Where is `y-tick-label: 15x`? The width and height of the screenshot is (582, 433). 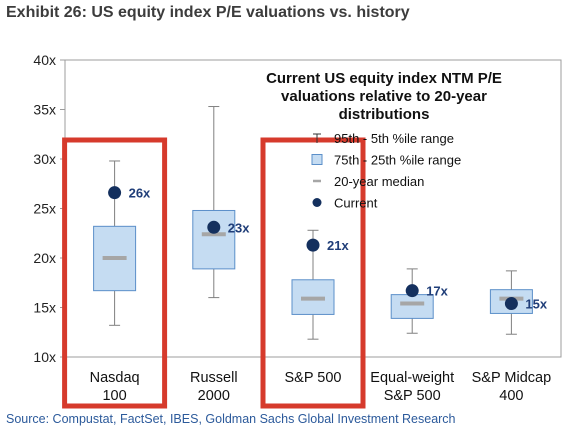
y-tick-label: 15x is located at coordinates (44, 308).